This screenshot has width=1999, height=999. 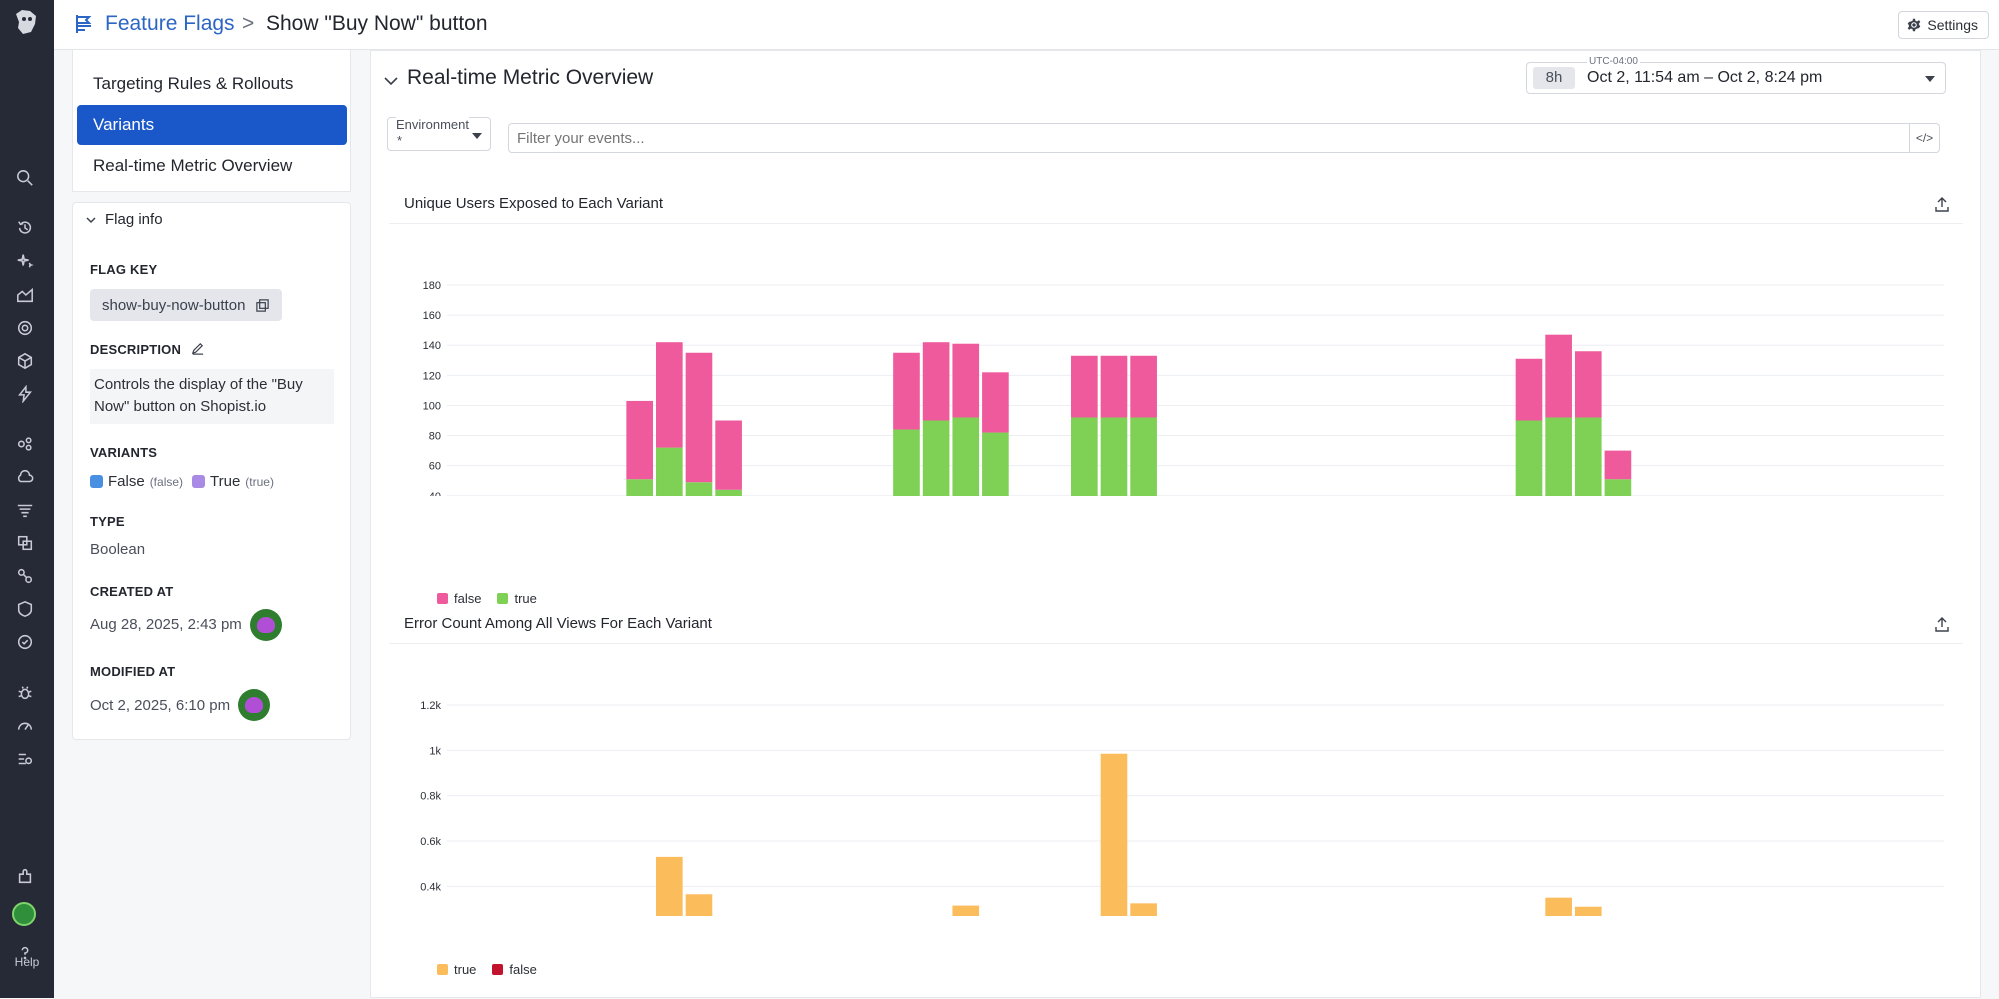 I want to click on legend-label-false: false, so click(x=468, y=598).